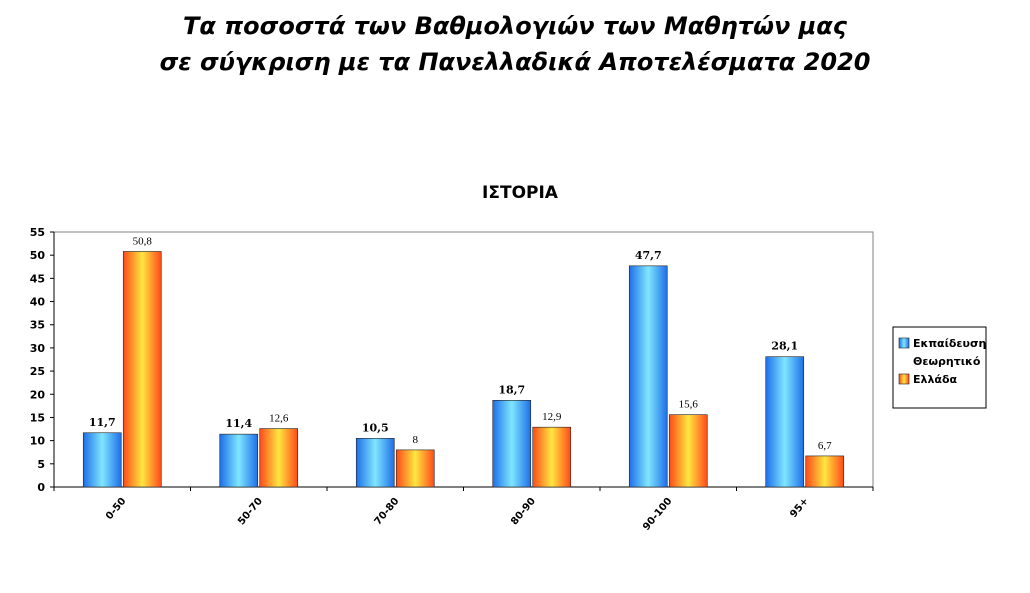  I want to click on x-tick-label: 90-100, so click(657, 514).